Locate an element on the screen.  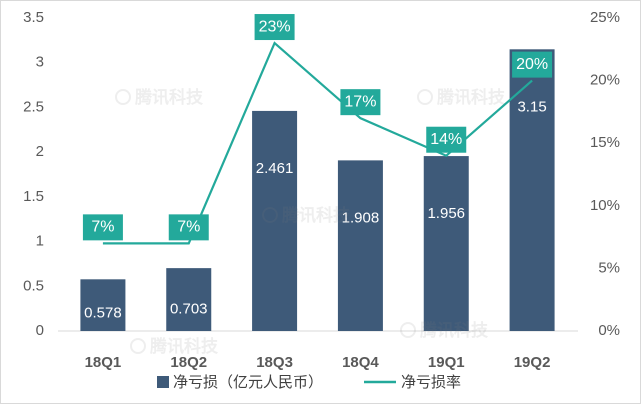
rate-label-text: 20% is located at coordinates (532, 64).